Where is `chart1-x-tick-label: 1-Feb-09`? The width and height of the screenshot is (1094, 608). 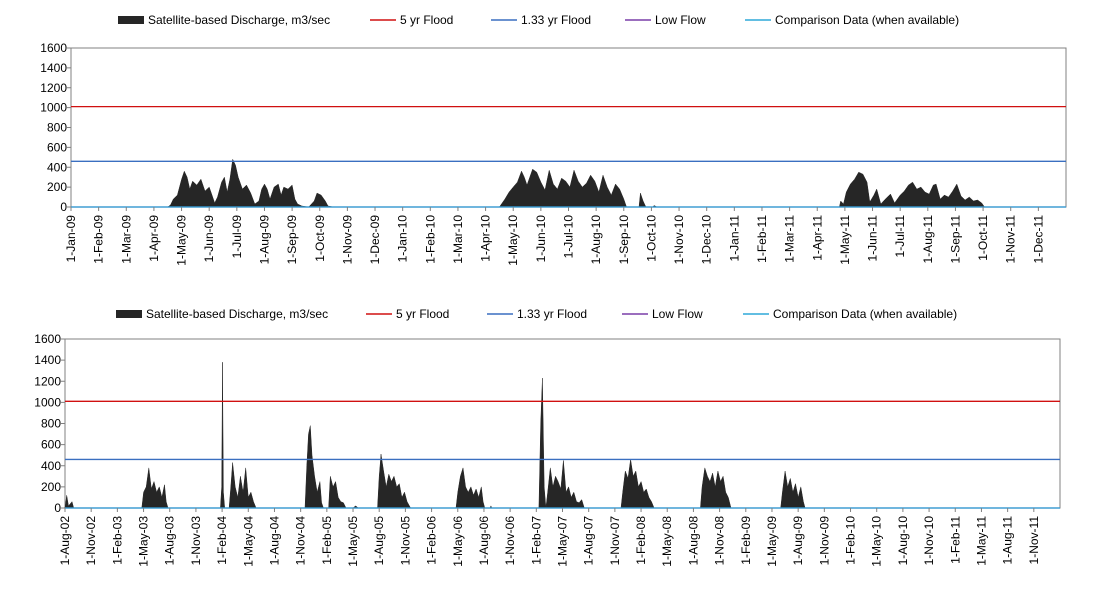
chart1-x-tick-label: 1-Feb-09 is located at coordinates (99, 239).